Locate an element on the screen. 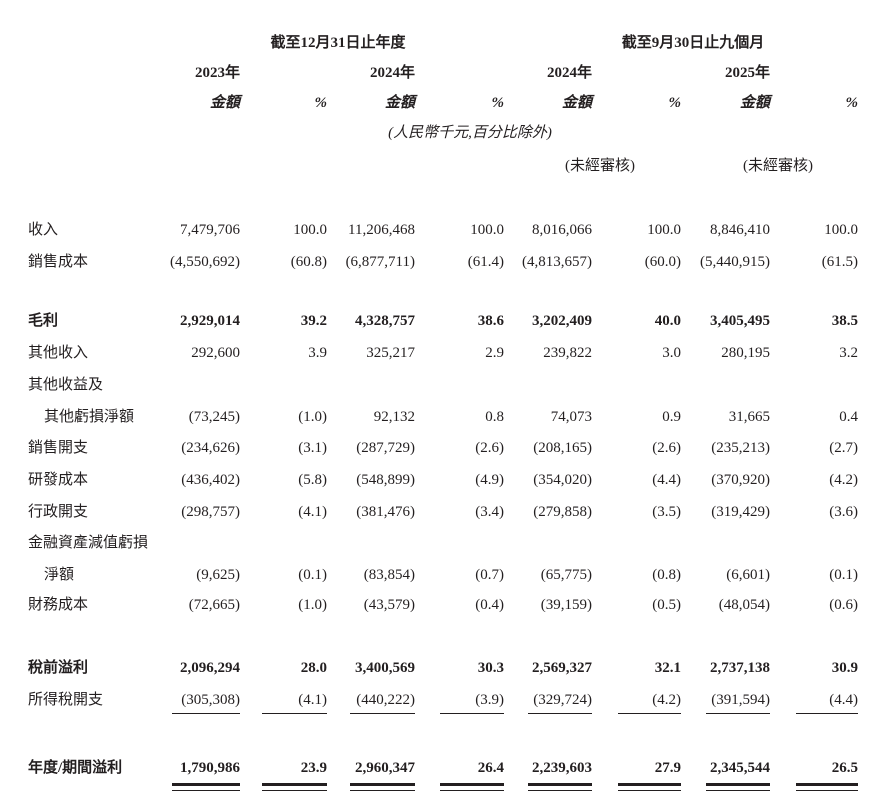 The height and width of the screenshot is (807, 896). percent-cell: (0.8) is located at coordinates (666, 575).